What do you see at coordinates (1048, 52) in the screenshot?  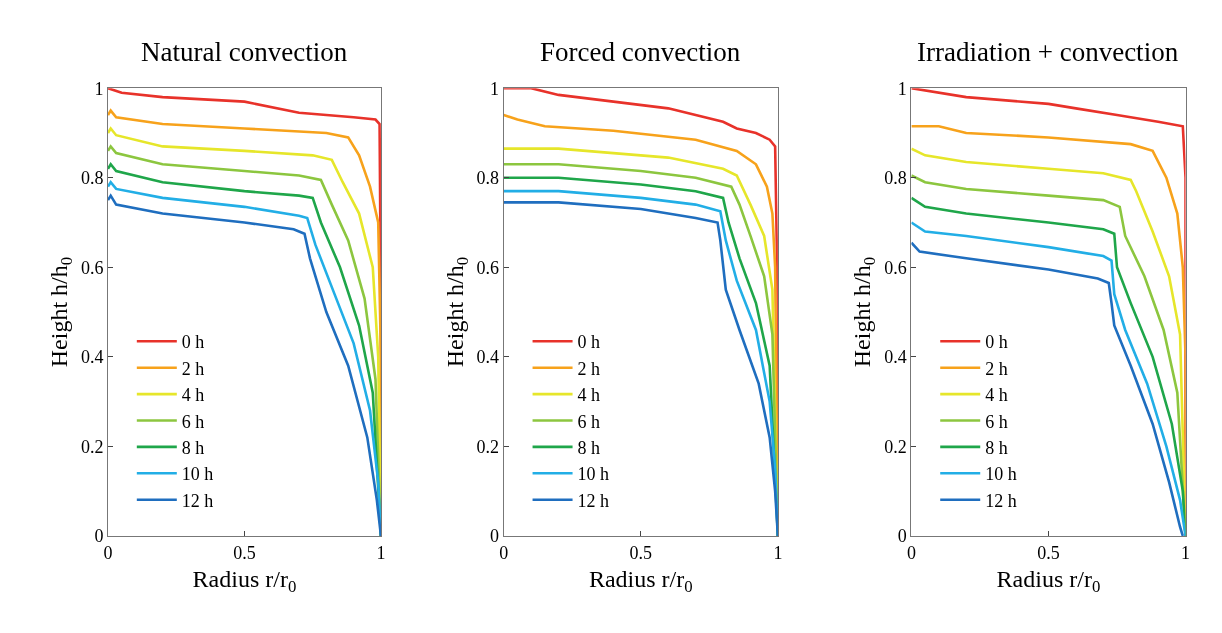 I see `chart-title: Irradiation + convection` at bounding box center [1048, 52].